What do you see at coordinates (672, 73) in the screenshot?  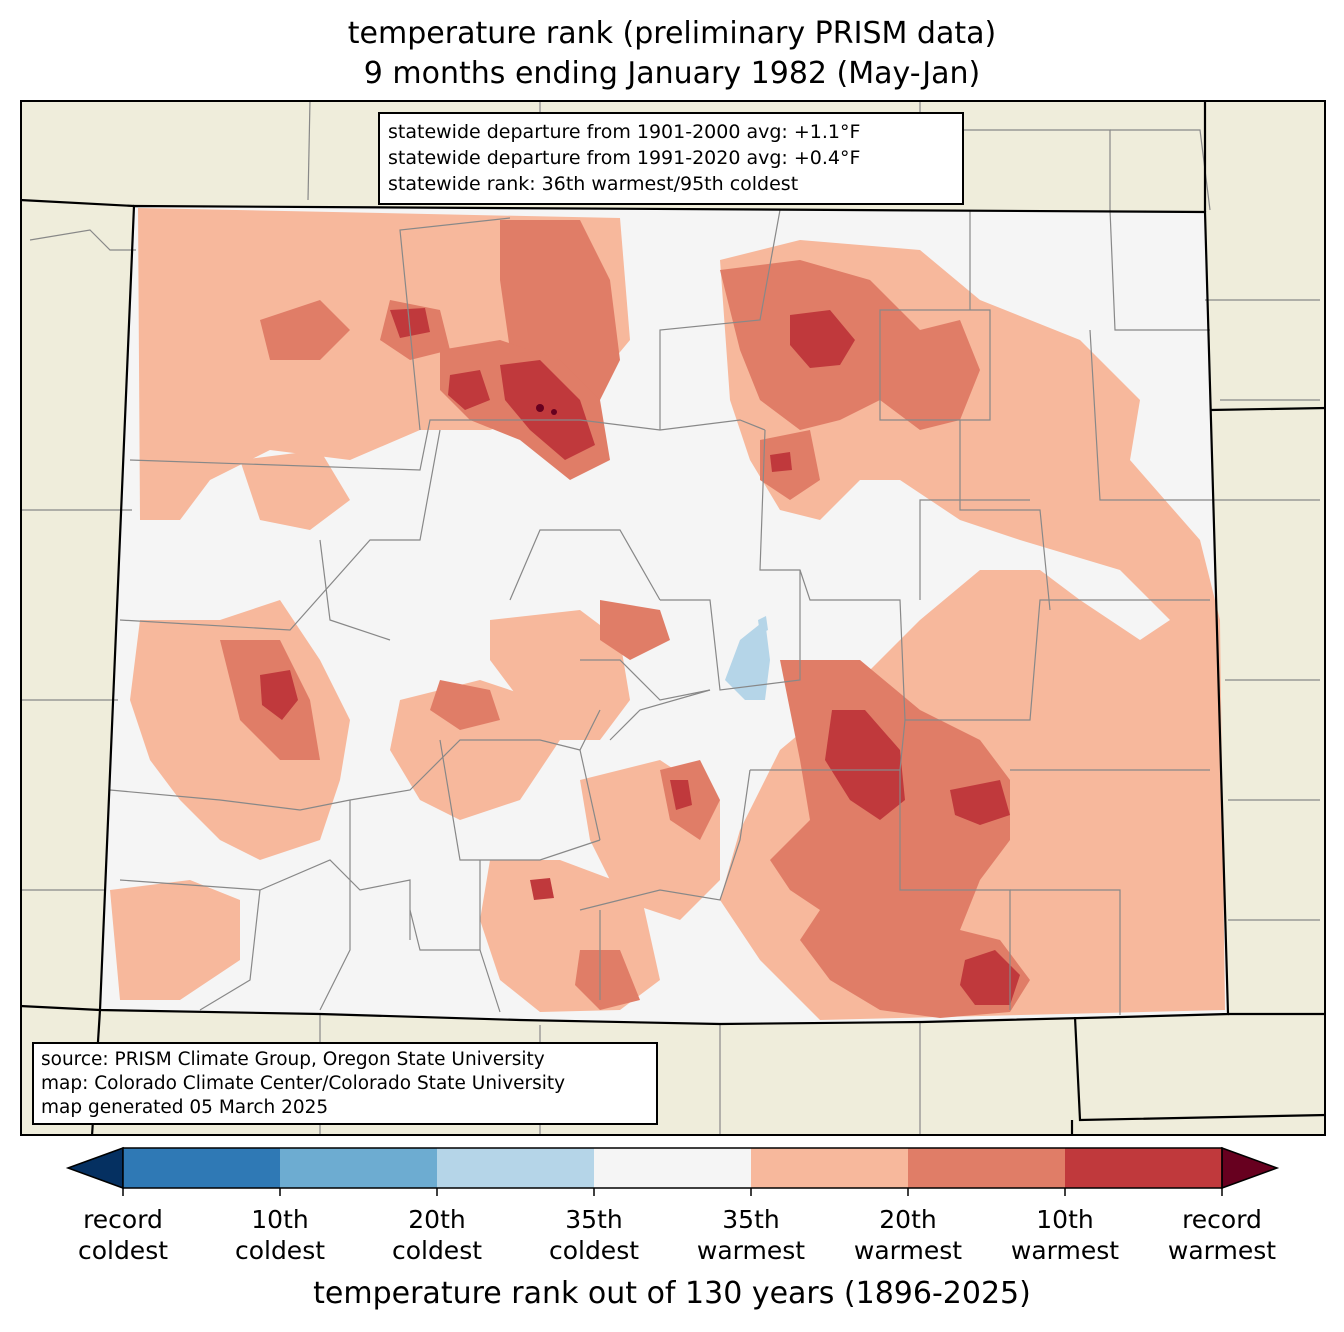 I see `map-title-line-2: 9 months ending January 1982 (May-Jan)` at bounding box center [672, 73].